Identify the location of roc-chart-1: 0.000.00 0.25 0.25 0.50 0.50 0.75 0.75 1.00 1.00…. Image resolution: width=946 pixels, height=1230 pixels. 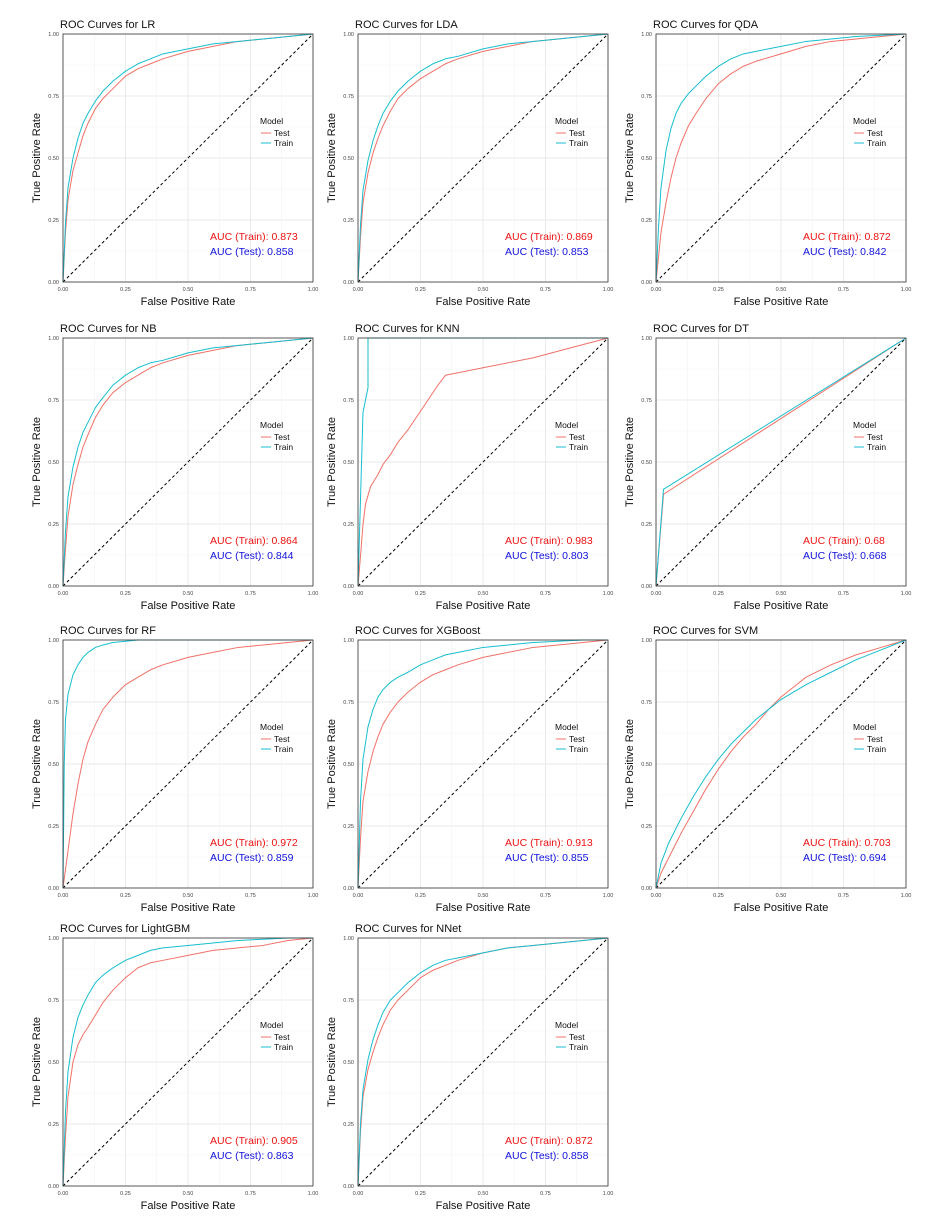
(175, 163).